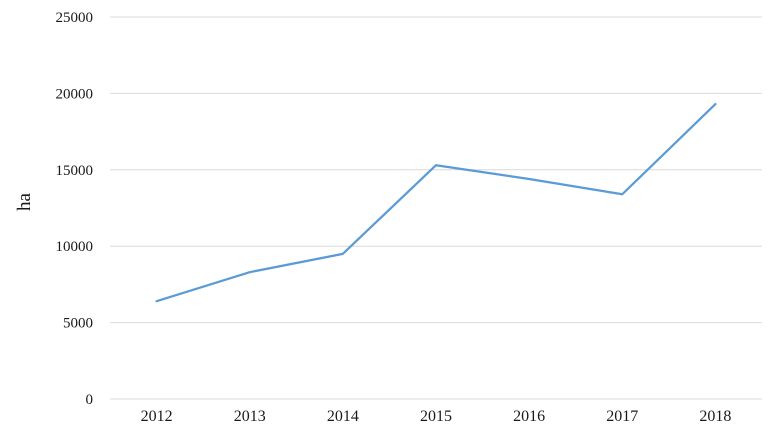  I want to click on x-tick-label: 2015, so click(436, 416).